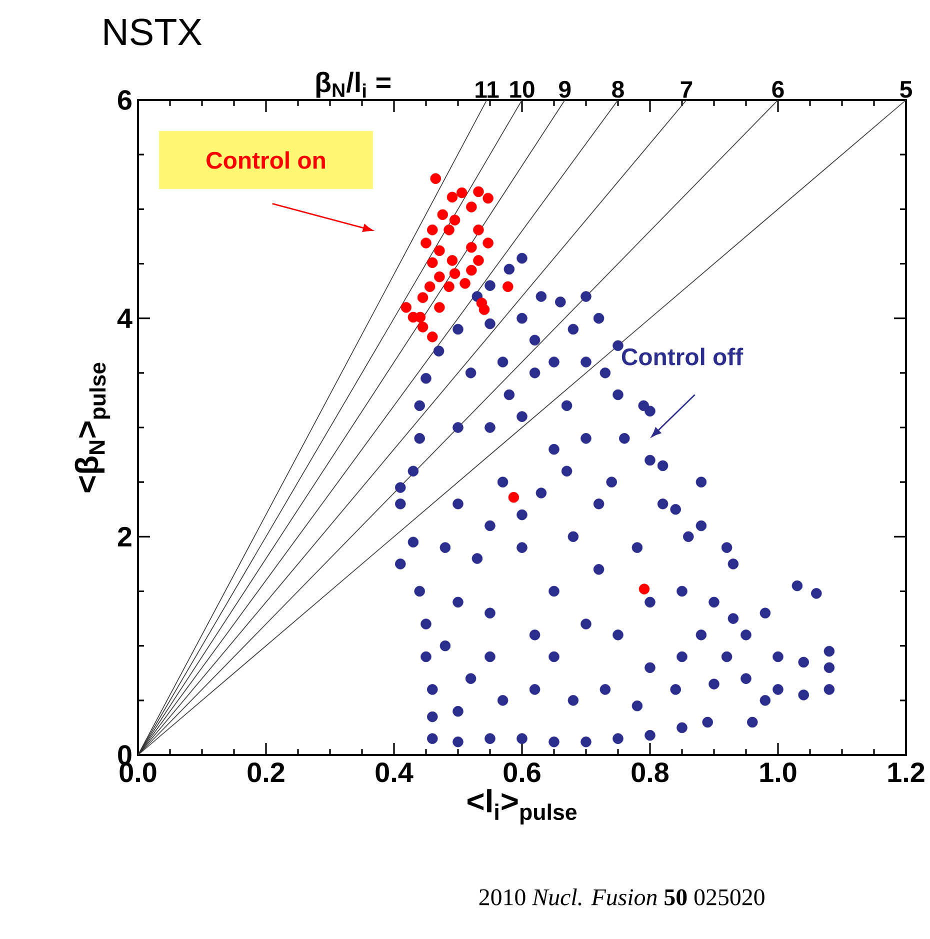  What do you see at coordinates (778, 89) in the screenshot?
I see `annotation: 6` at bounding box center [778, 89].